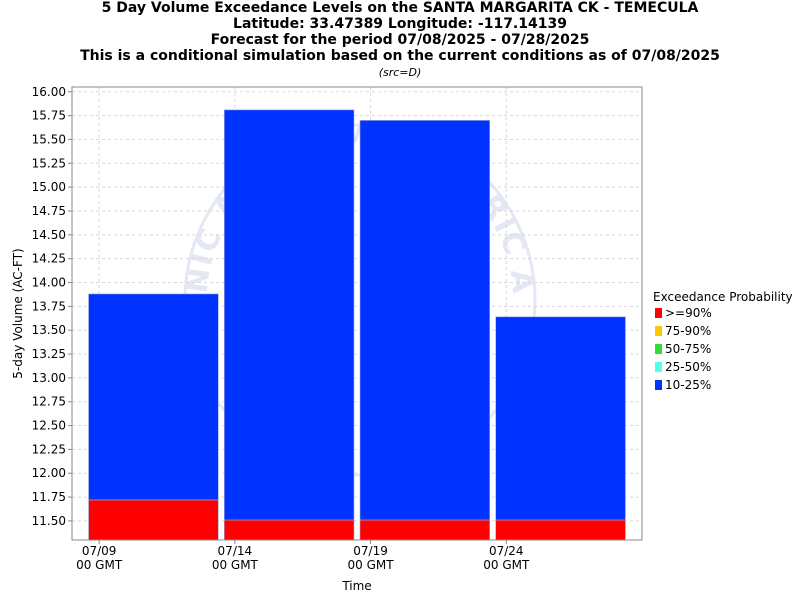 The width and height of the screenshot is (800, 600). I want to click on legend-title: Exceedance Probability, so click(723, 297).